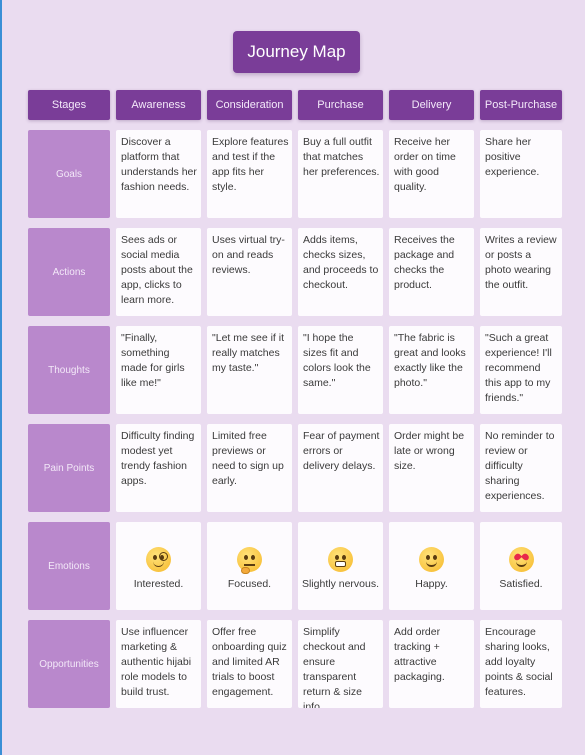 Image resolution: width=585 pixels, height=755 pixels. What do you see at coordinates (249, 560) in the screenshot?
I see `thinking-face-icon` at bounding box center [249, 560].